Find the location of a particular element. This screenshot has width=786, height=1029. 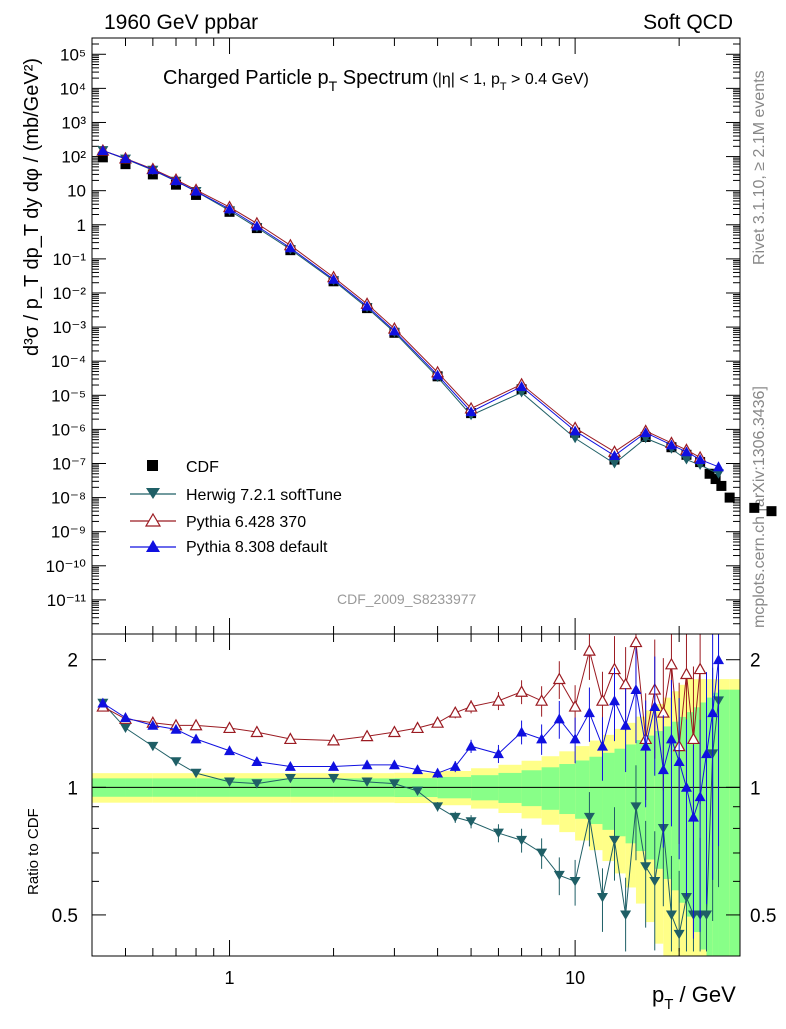

legend-marker-pythia6 is located at coordinates (153, 519).